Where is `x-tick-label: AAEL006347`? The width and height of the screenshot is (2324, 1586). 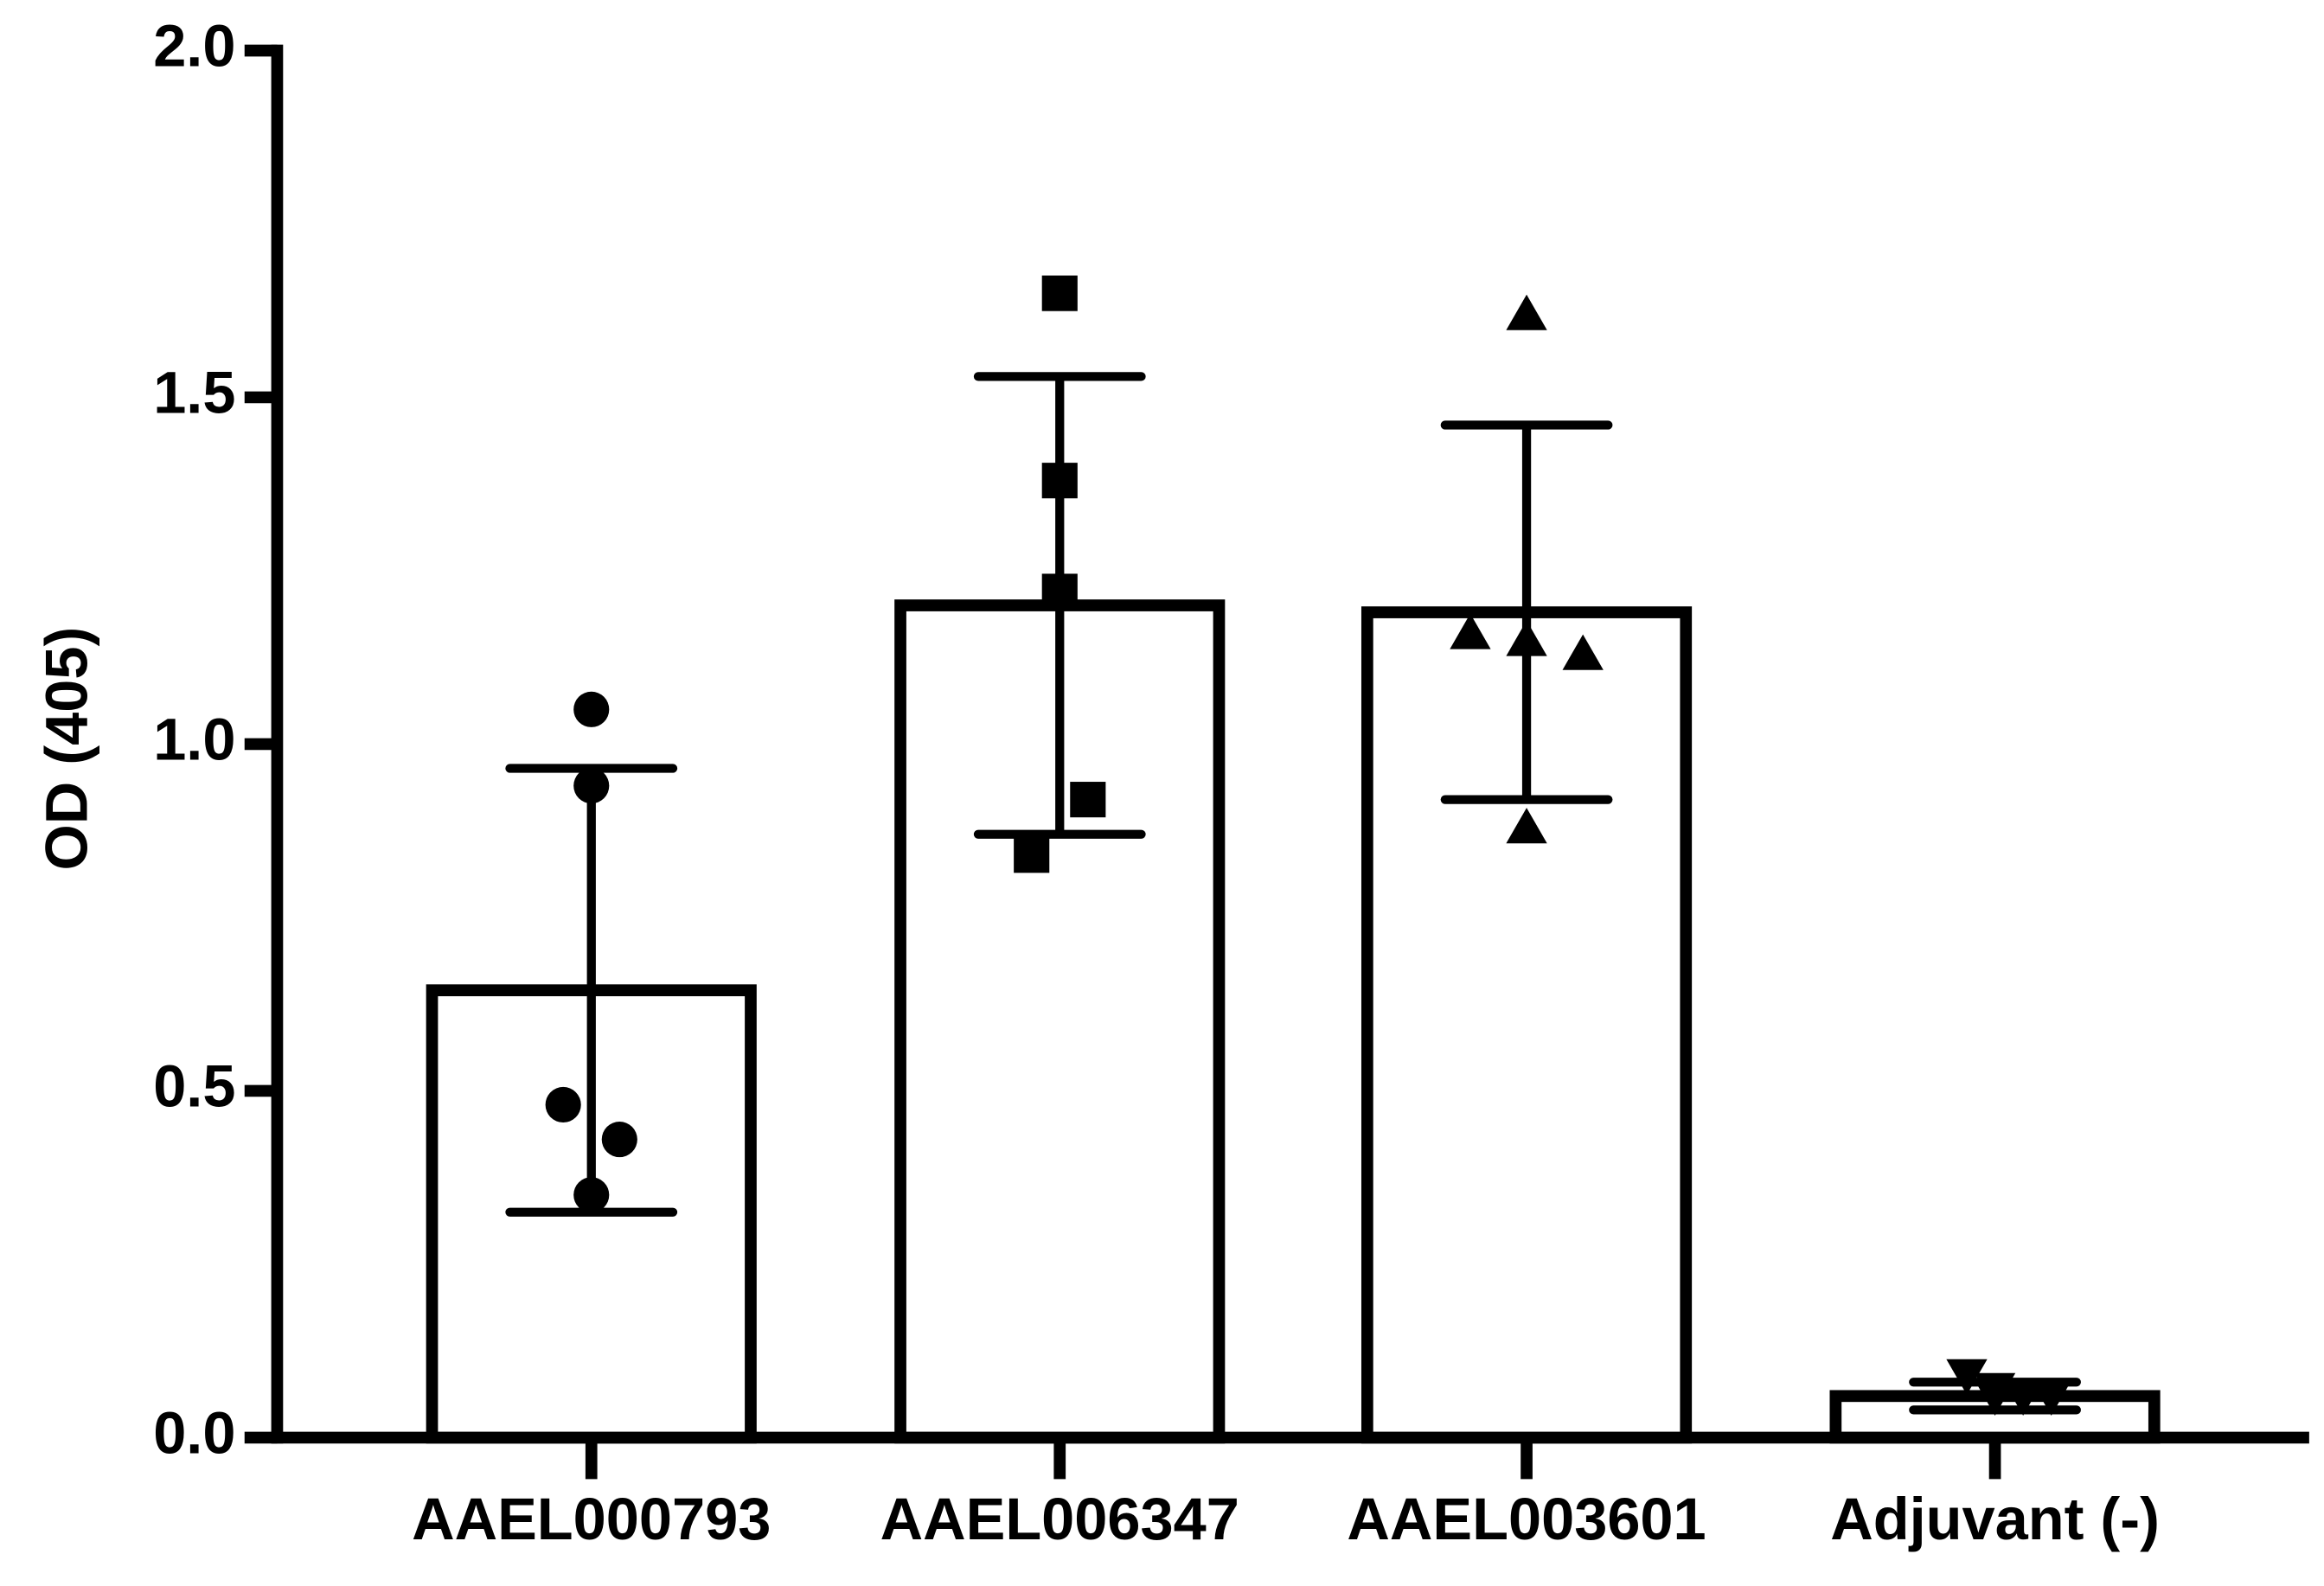 x-tick-label: AAEL006347 is located at coordinates (1059, 1519).